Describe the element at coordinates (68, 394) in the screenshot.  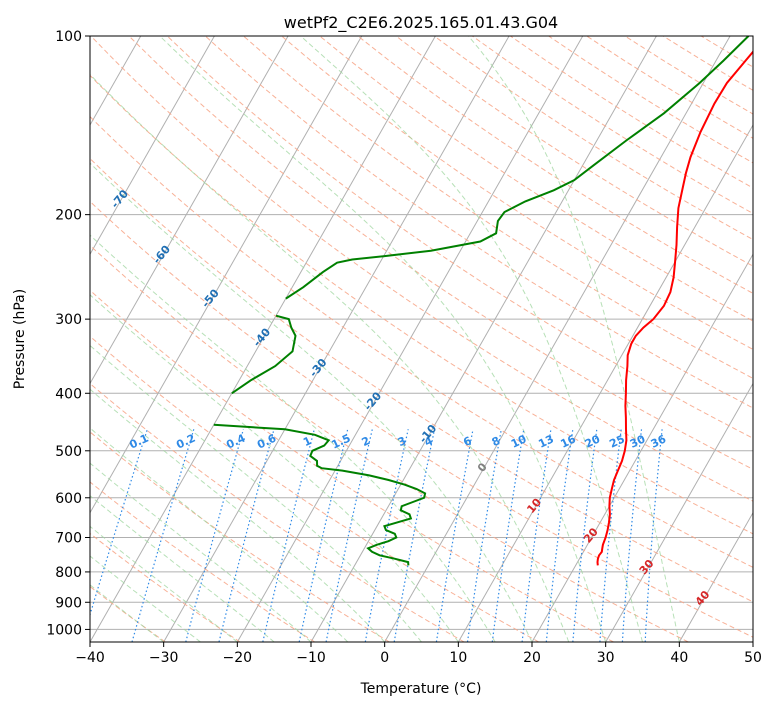
I see `y-tick-label: 400` at that location.